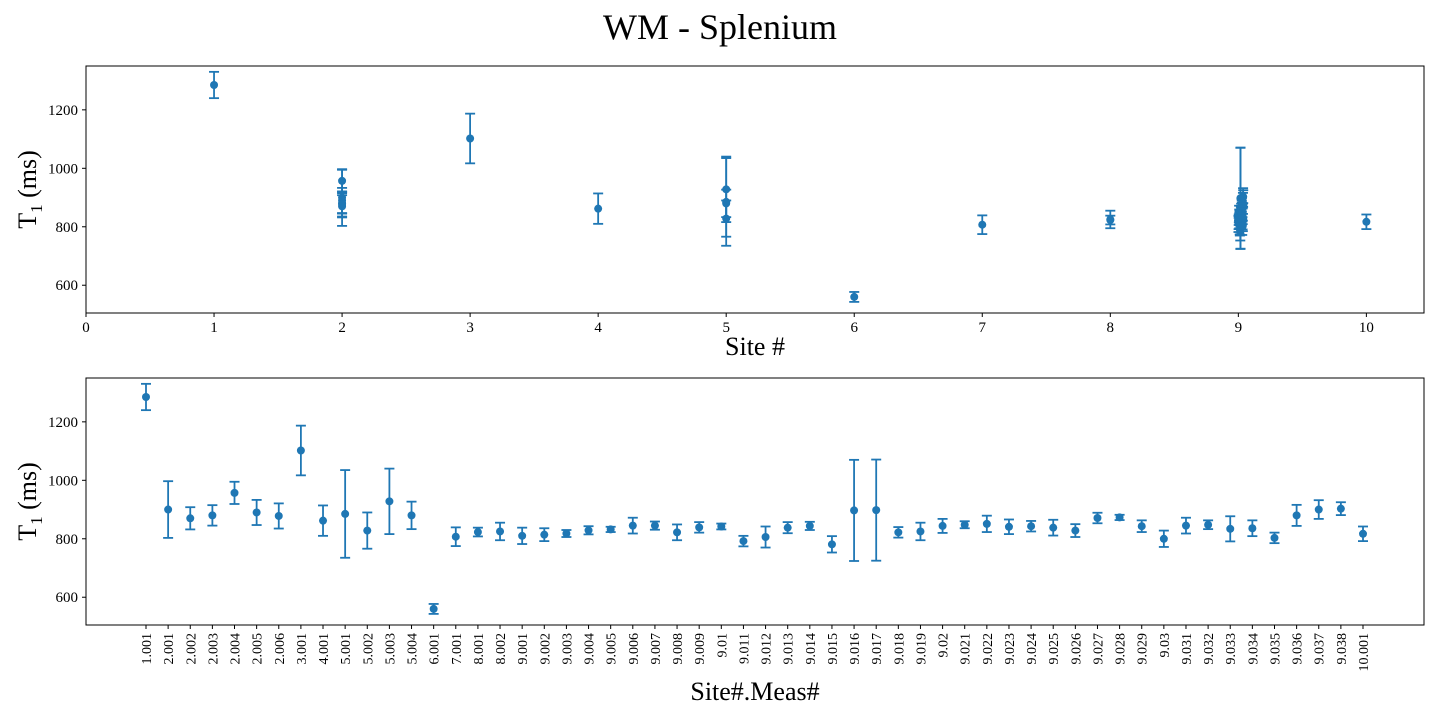 Image resolution: width=1440 pixels, height=720 pixels. I want to click on bottom-xtick-label: 9.013, so click(789, 649).